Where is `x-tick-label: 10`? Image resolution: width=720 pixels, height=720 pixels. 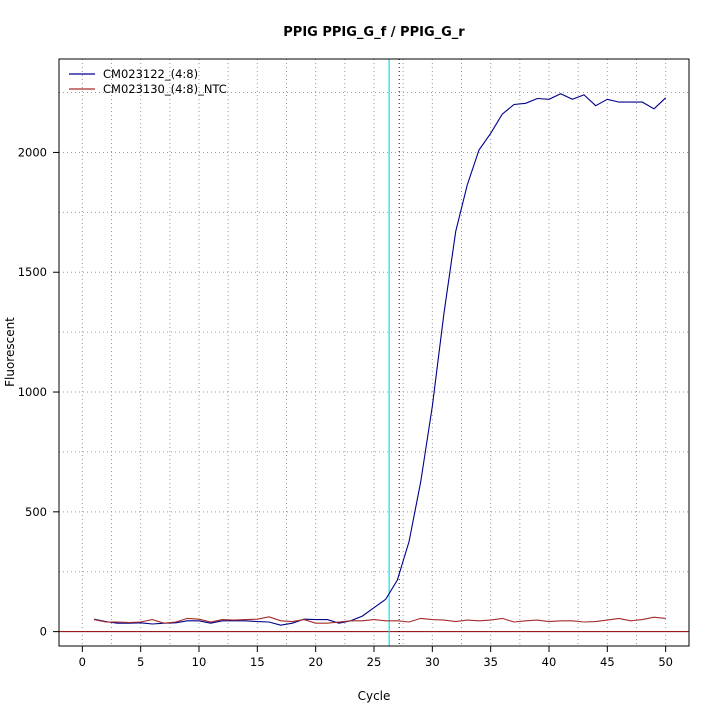
x-tick-label: 10 is located at coordinates (199, 662).